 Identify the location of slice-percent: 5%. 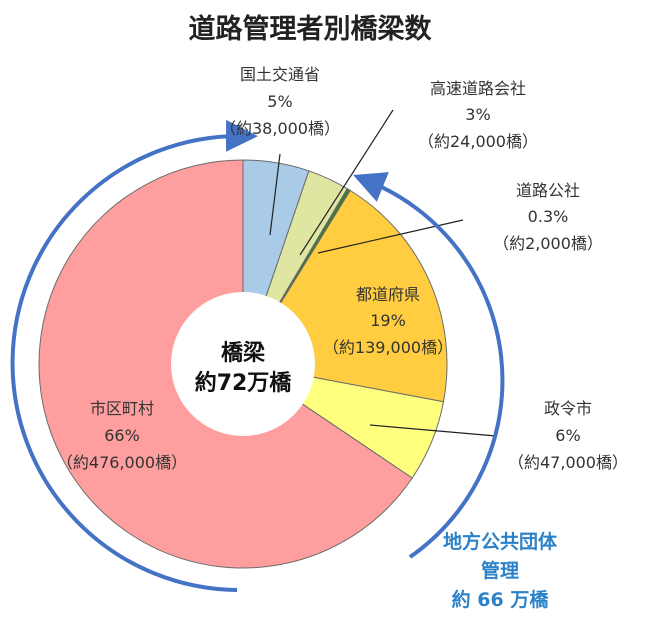
(279, 101).